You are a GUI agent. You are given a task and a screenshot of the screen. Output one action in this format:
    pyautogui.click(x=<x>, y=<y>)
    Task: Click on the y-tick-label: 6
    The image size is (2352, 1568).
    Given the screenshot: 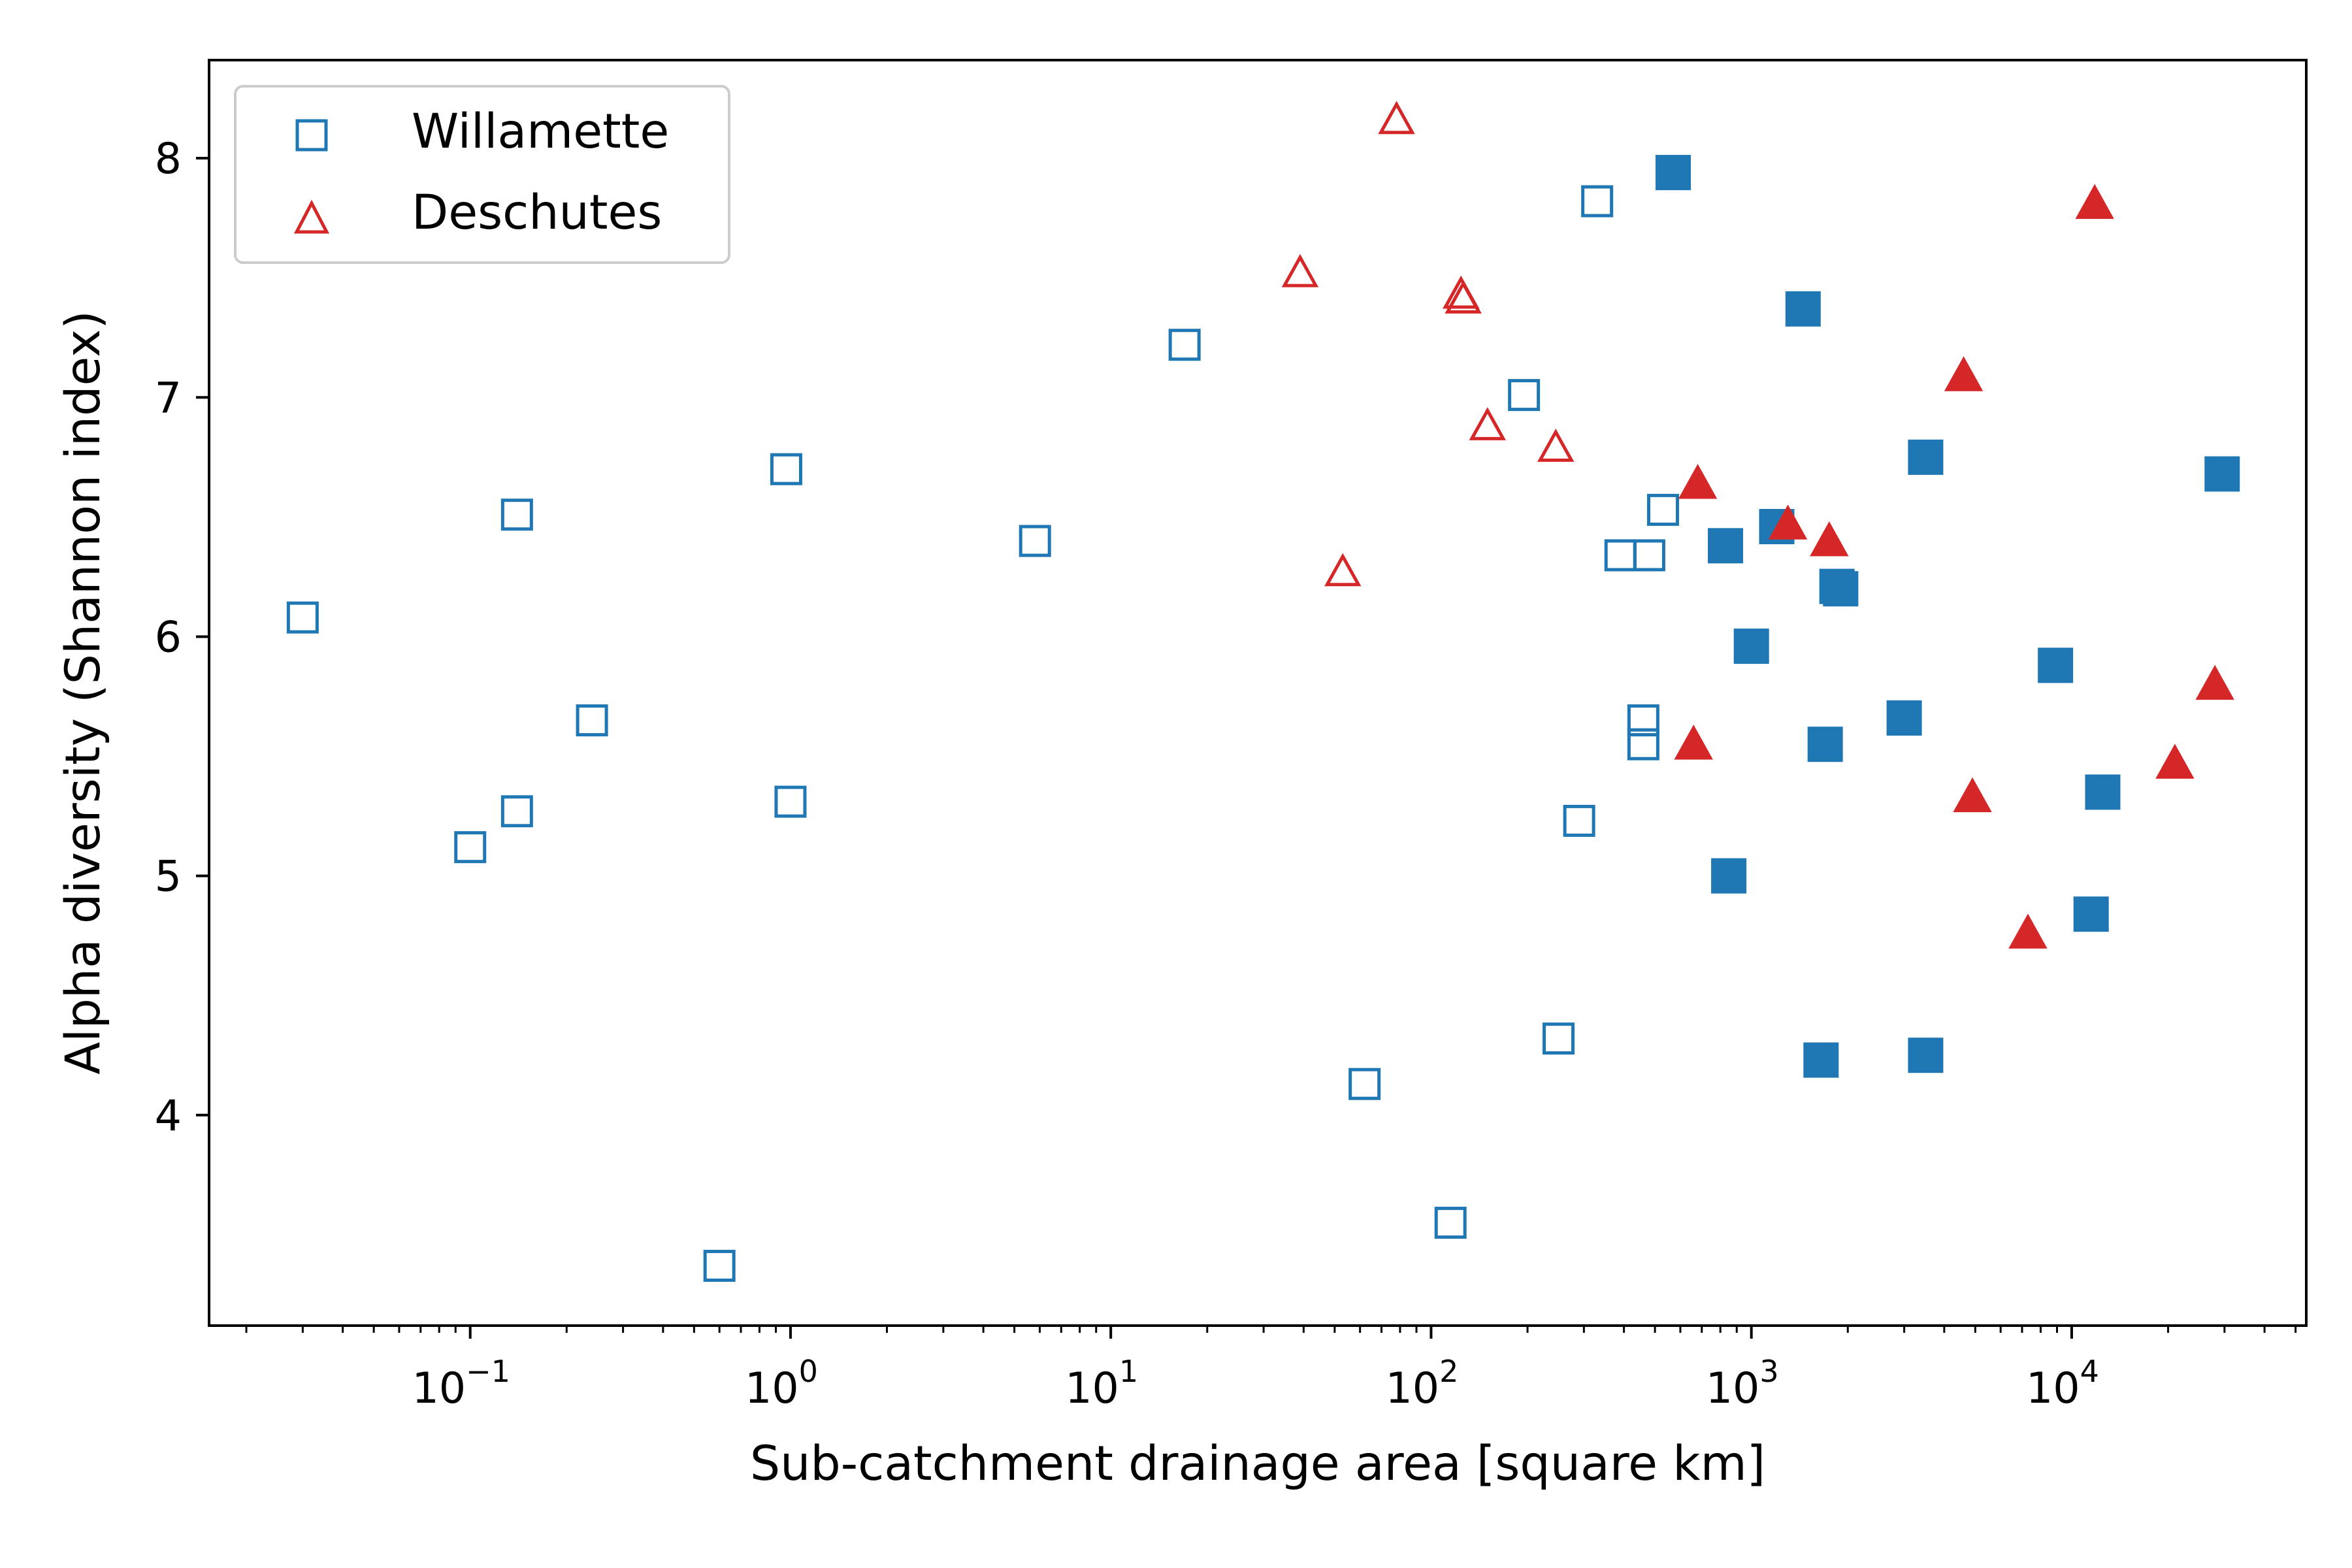 What is the action you would take?
    pyautogui.click(x=168, y=637)
    